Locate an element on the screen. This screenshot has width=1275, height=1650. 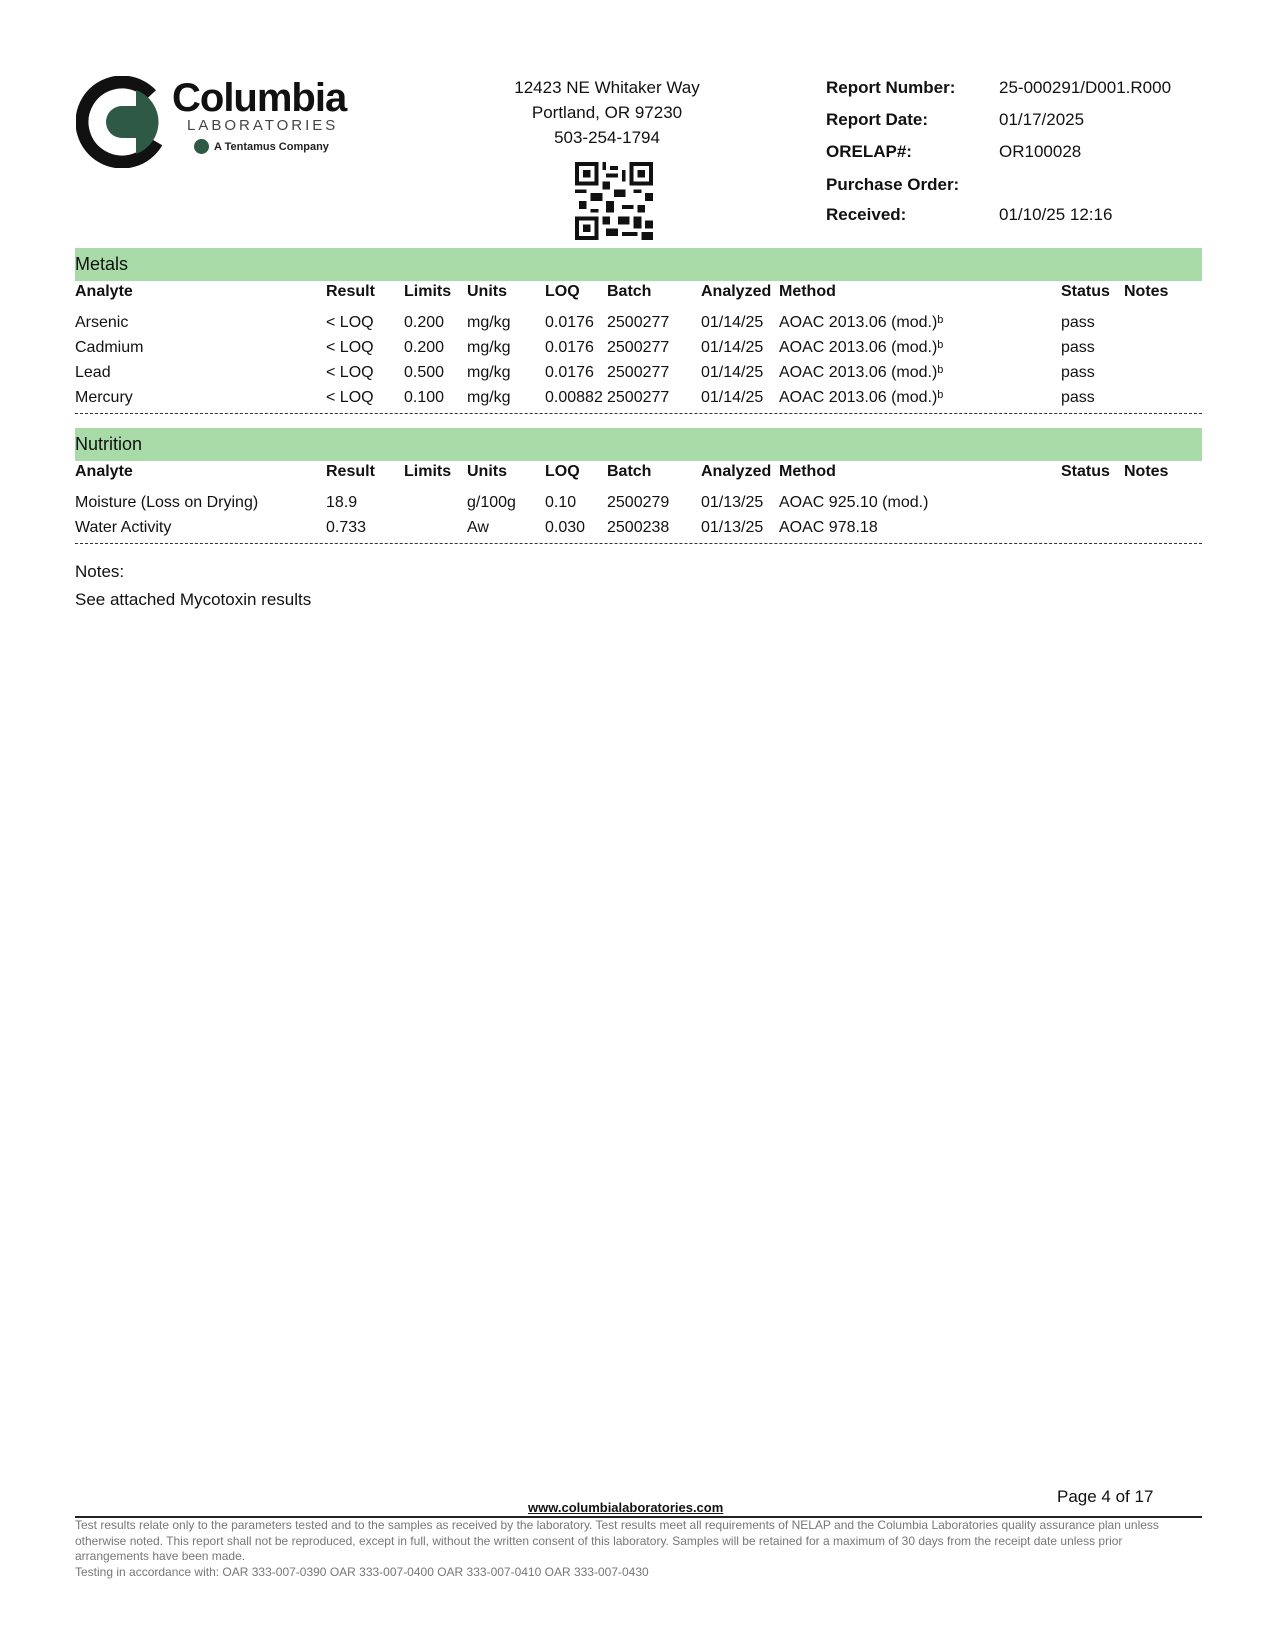
address-line: 12423 NE Whitaker Way is located at coordinates (607, 87).